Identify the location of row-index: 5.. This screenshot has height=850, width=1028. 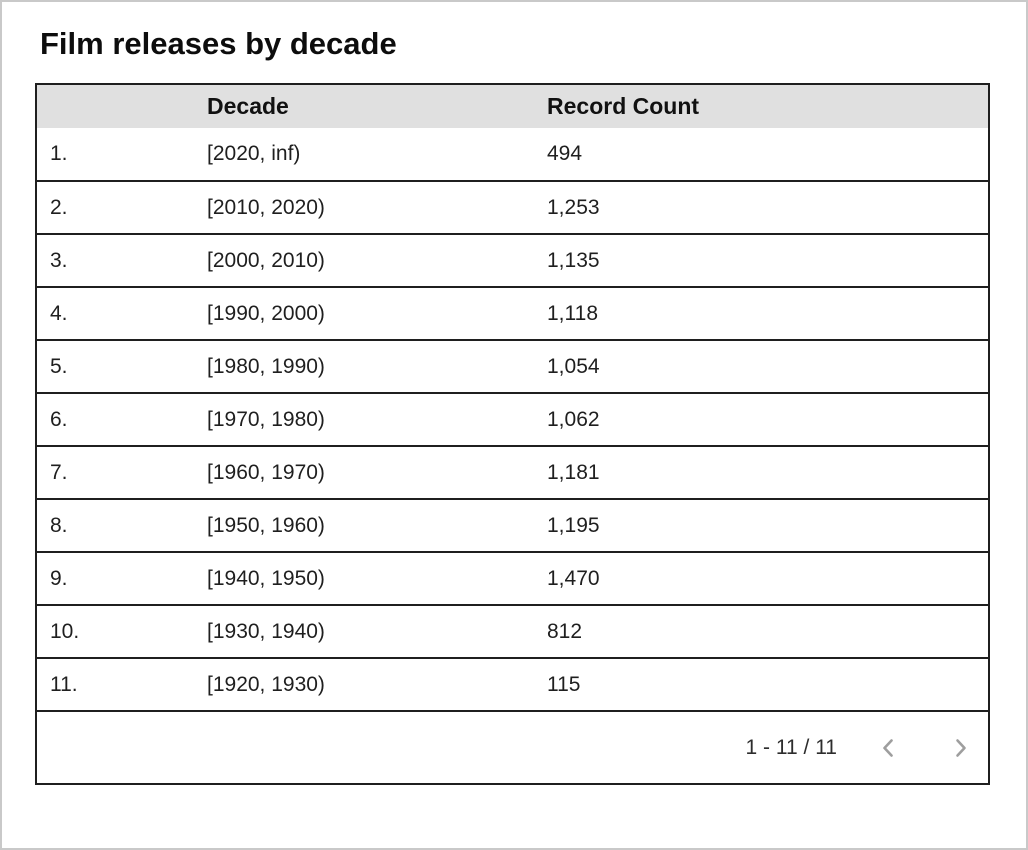
(59, 366).